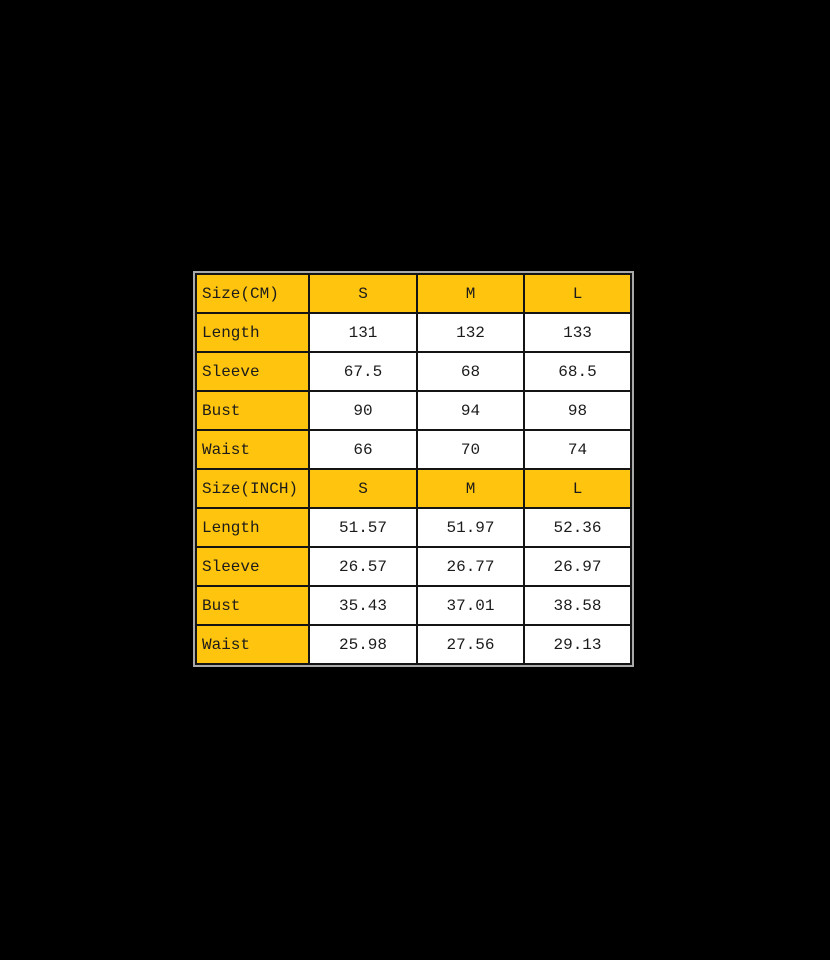 This screenshot has height=960, width=830. Describe the element at coordinates (470, 644) in the screenshot. I see `value-cell: 27.56` at that location.